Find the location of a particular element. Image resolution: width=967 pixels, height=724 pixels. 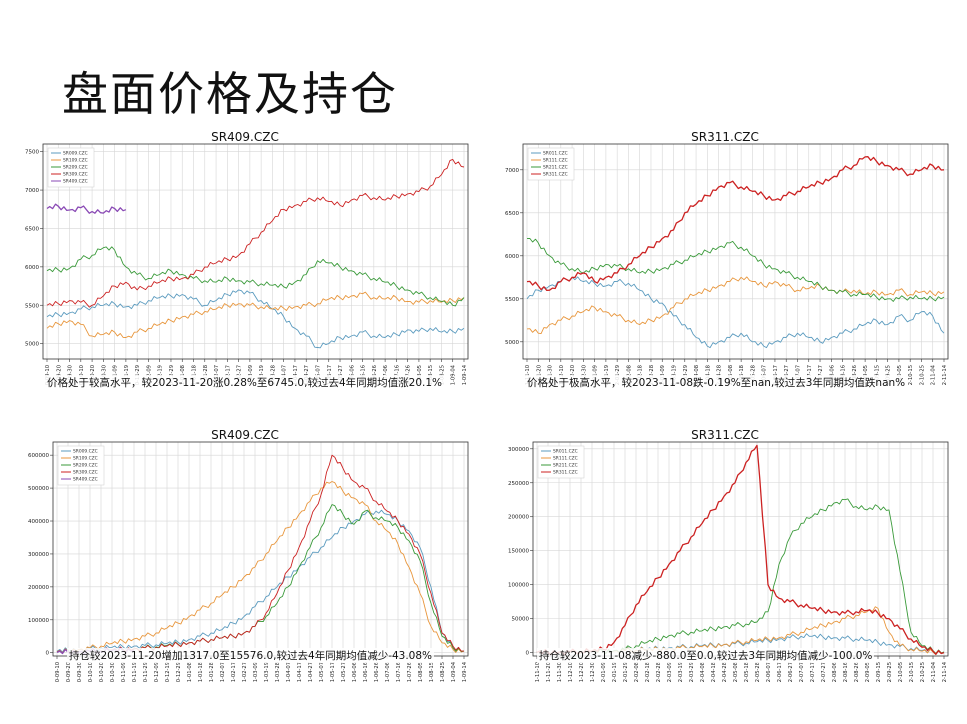

x-tick-label: 2-05-28 is located at coordinates (758, 672).